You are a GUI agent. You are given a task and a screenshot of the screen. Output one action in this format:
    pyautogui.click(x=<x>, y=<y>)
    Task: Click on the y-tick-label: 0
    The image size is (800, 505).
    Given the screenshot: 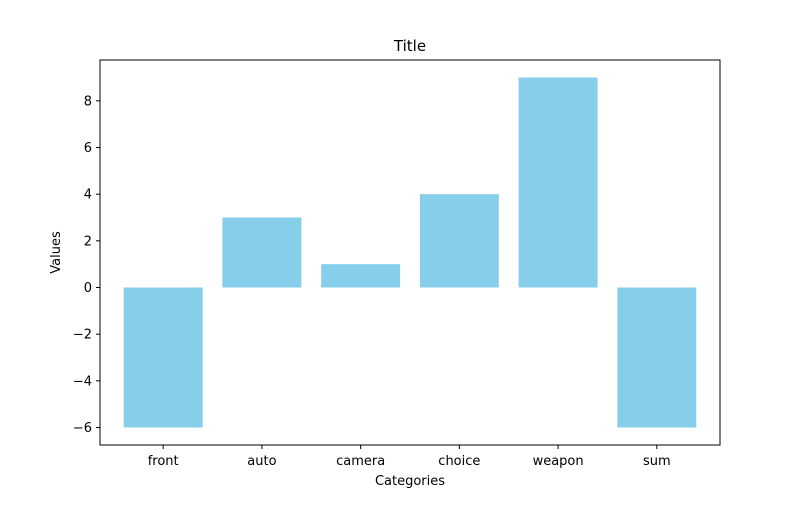 What is the action you would take?
    pyautogui.click(x=88, y=288)
    